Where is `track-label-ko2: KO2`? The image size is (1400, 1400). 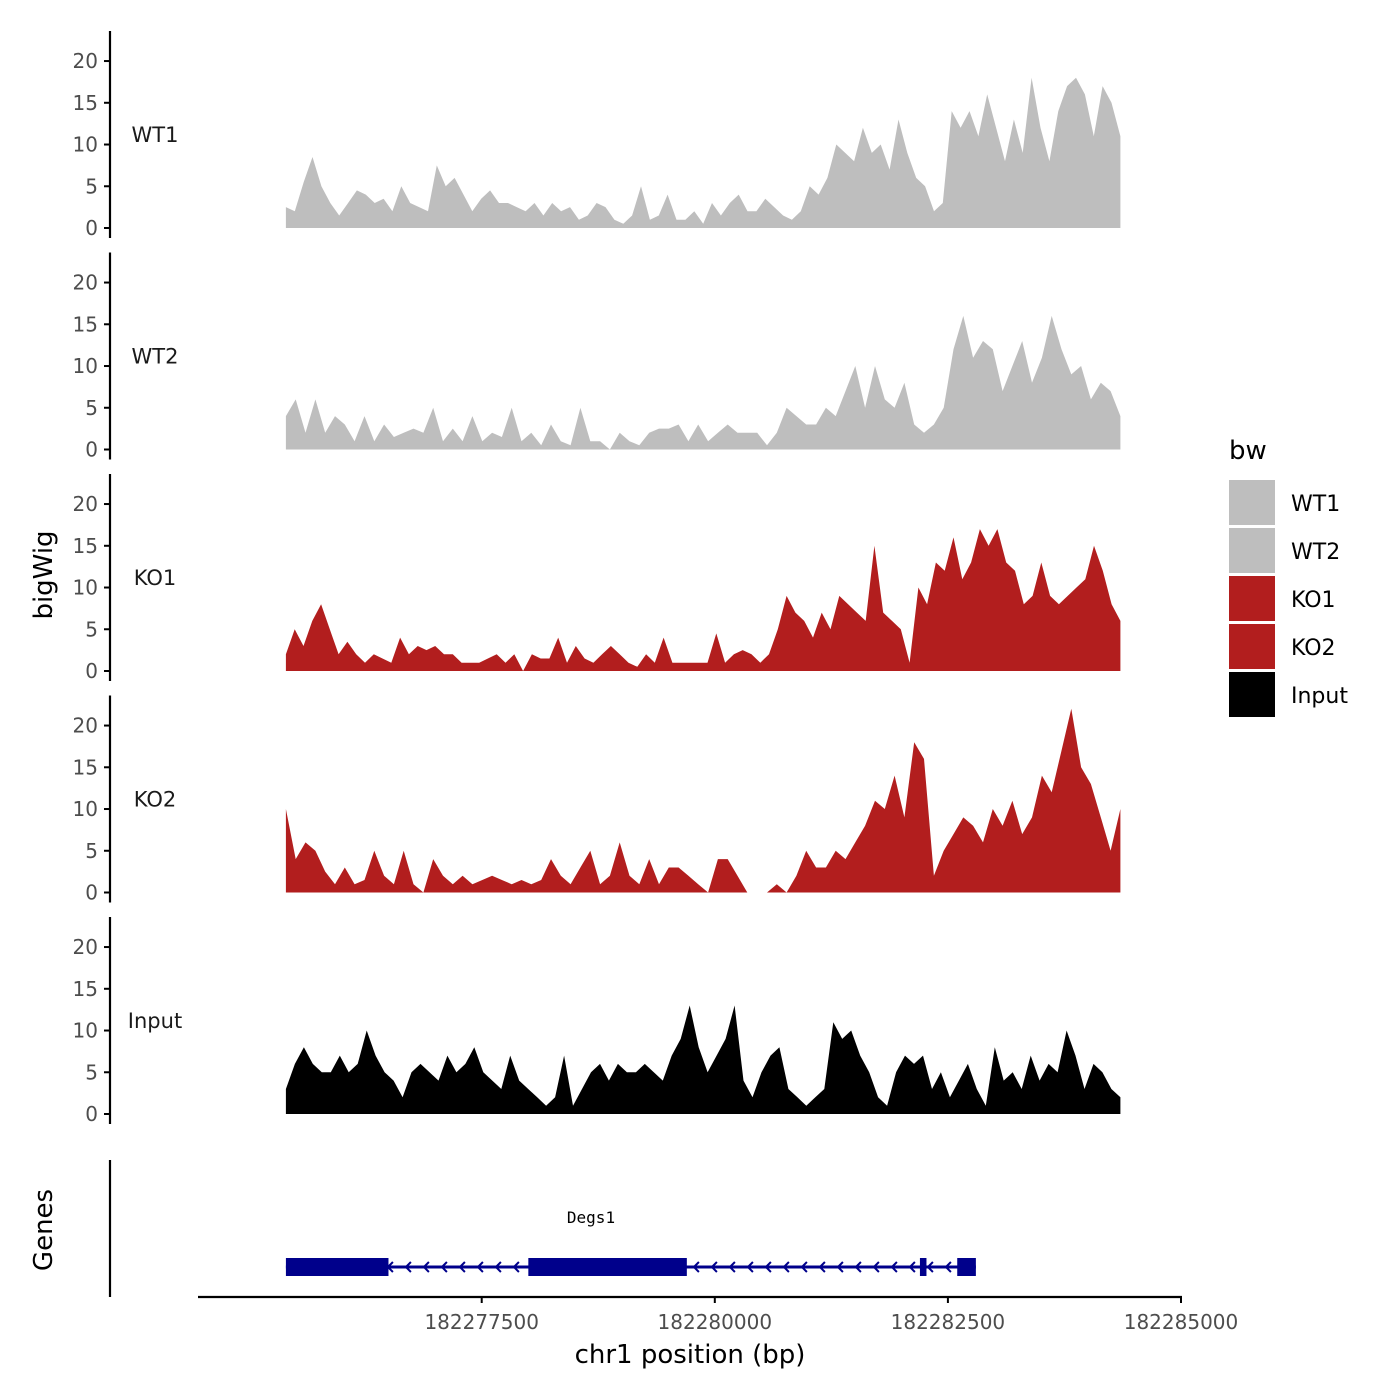
track-label-ko2: KO2 is located at coordinates (155, 800).